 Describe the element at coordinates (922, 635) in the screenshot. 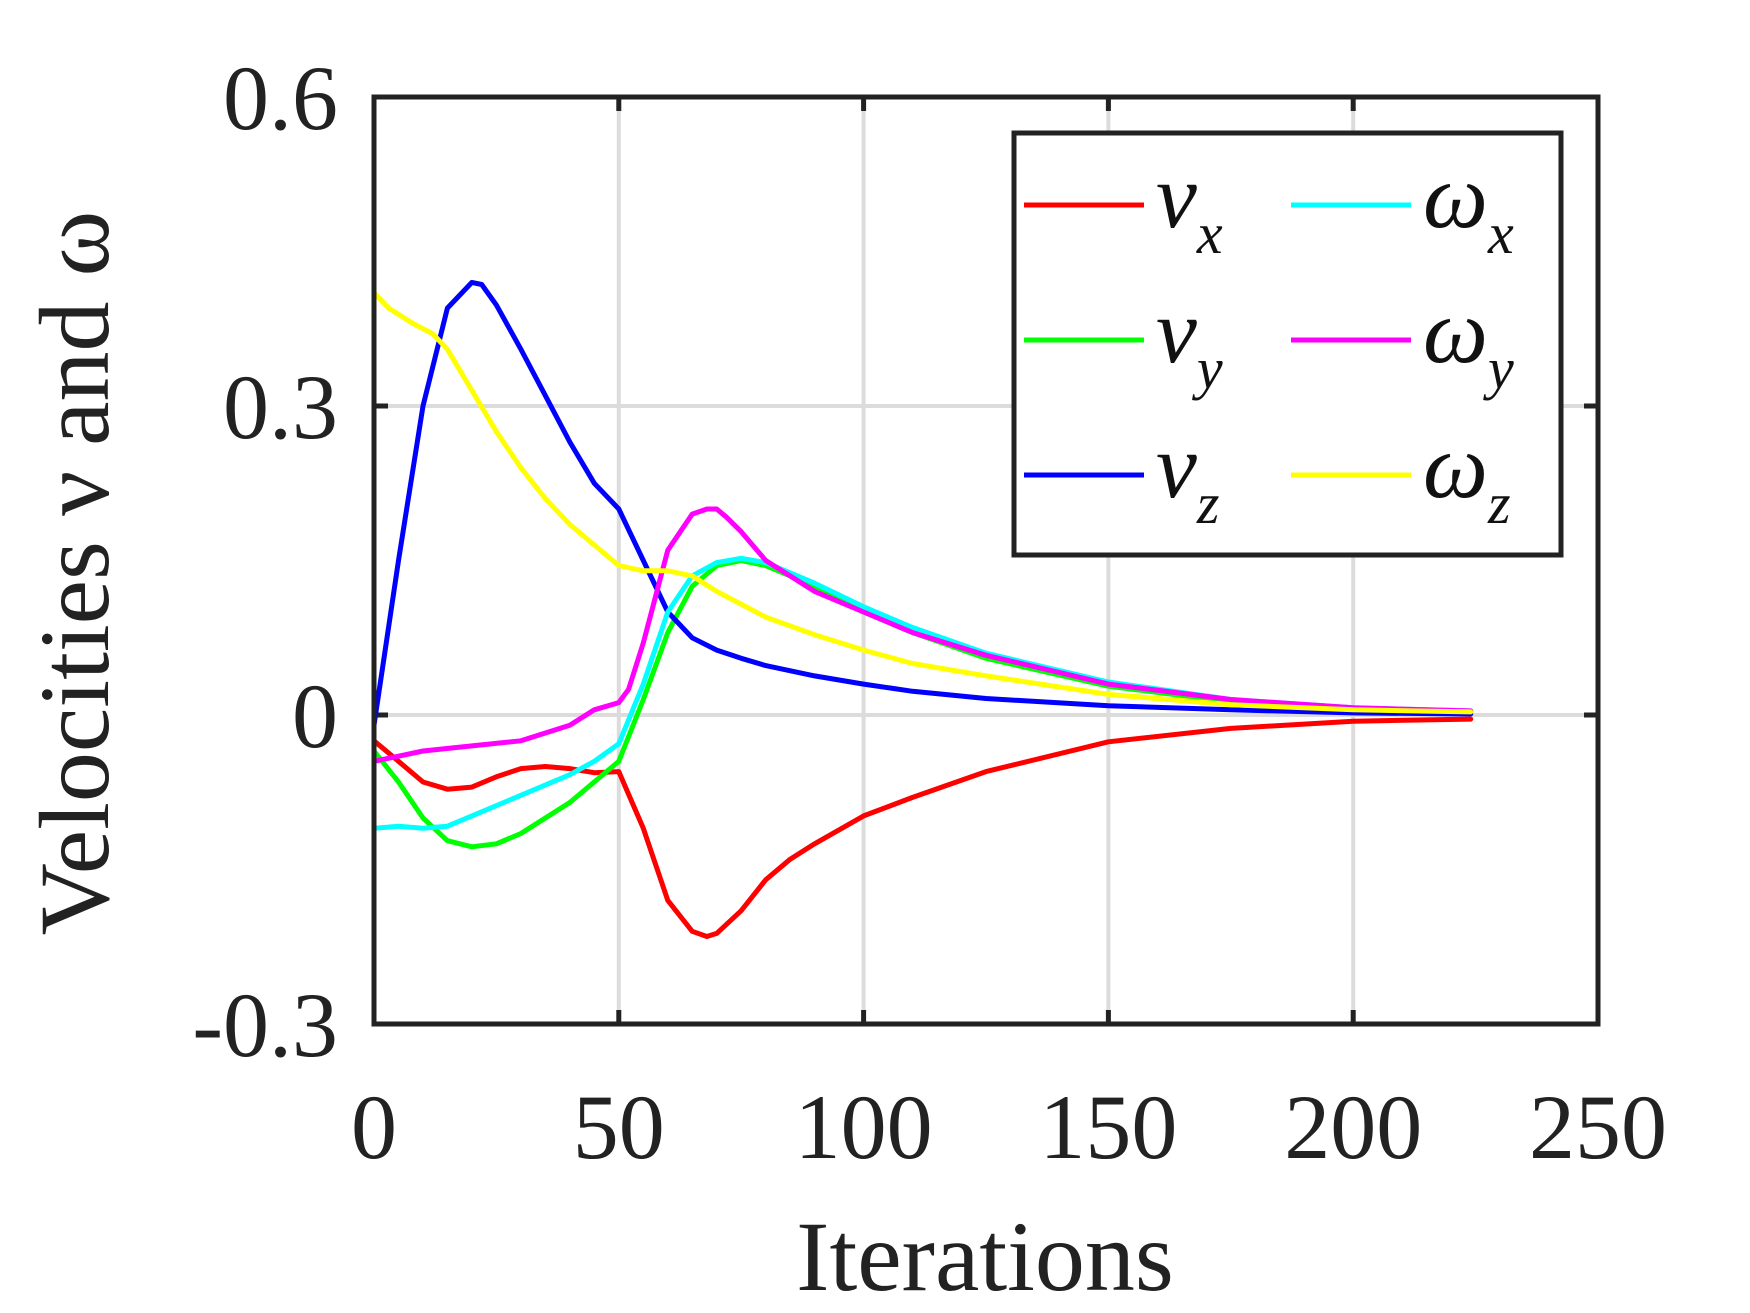

I see `series-line-y-omega` at that location.